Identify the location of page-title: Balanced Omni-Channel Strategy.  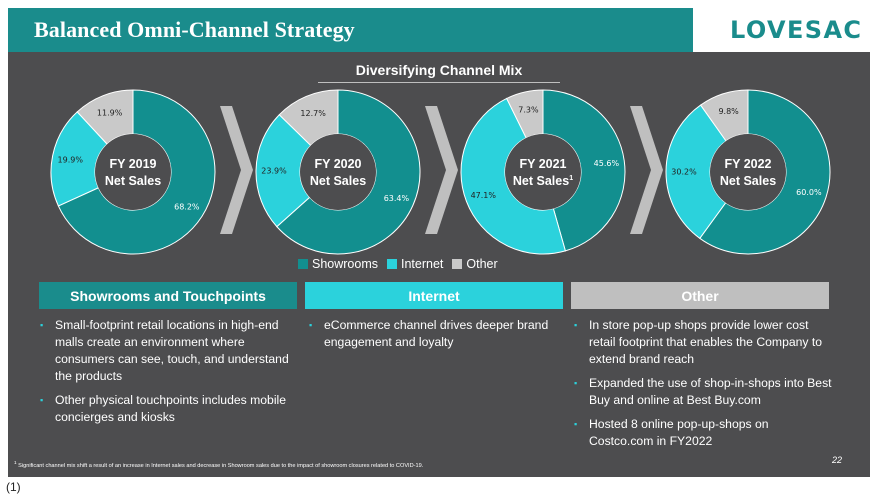
(194, 29).